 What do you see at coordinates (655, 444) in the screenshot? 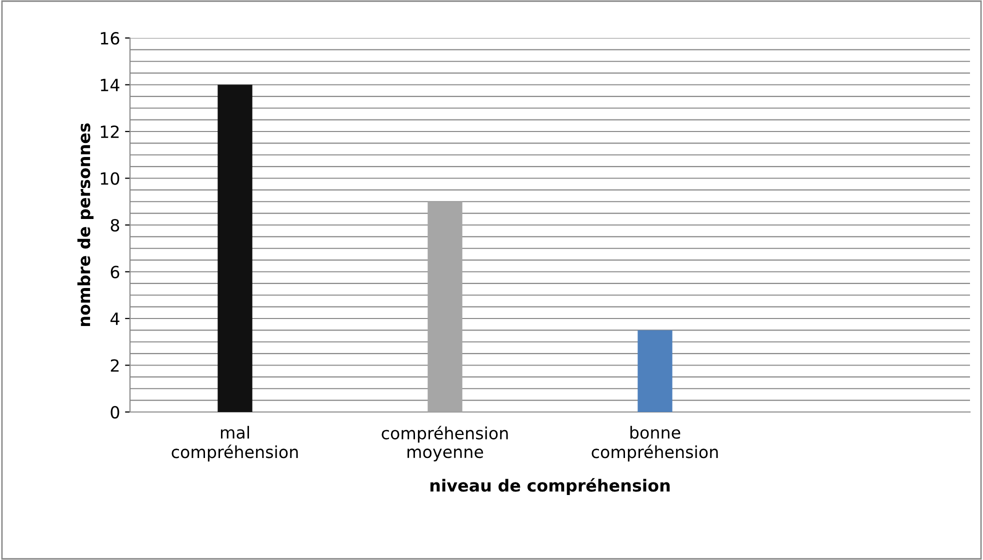
I see `x-tick-label: bonne compréhension` at bounding box center [655, 444].